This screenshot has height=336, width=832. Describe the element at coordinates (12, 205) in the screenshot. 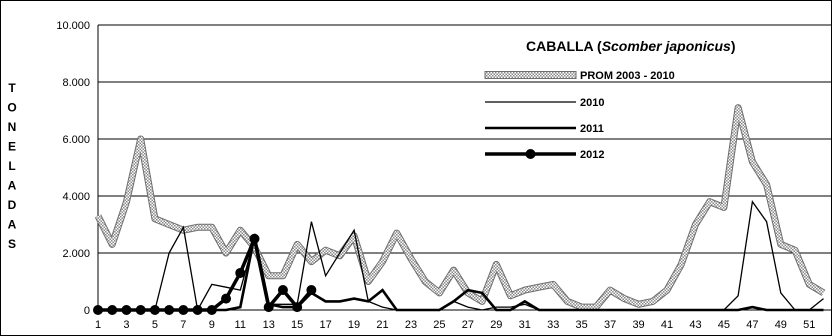

I see `y-axis-label-letter: D` at that location.